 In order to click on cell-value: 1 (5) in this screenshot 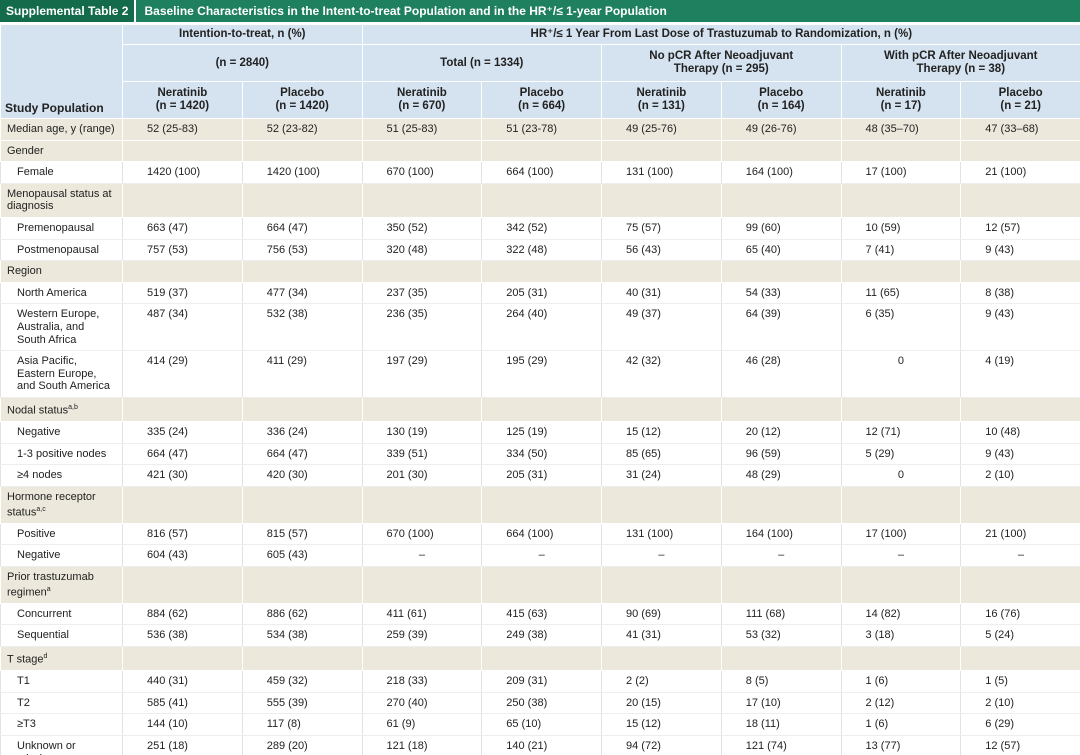, I will do `click(1020, 681)`.